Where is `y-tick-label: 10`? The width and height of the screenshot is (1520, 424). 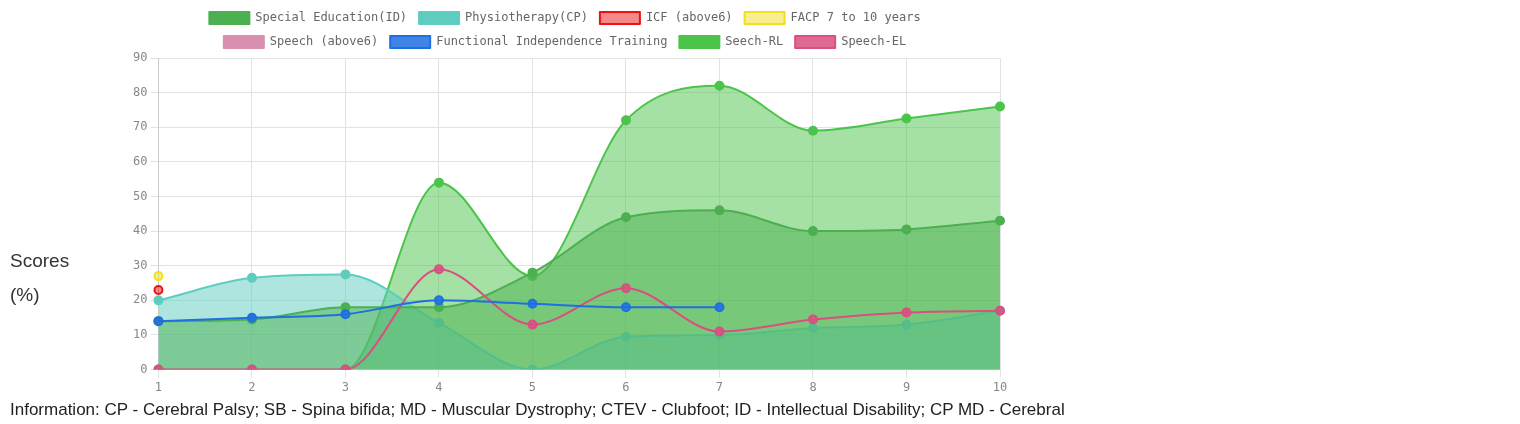 y-tick-label: 10 is located at coordinates (140, 334).